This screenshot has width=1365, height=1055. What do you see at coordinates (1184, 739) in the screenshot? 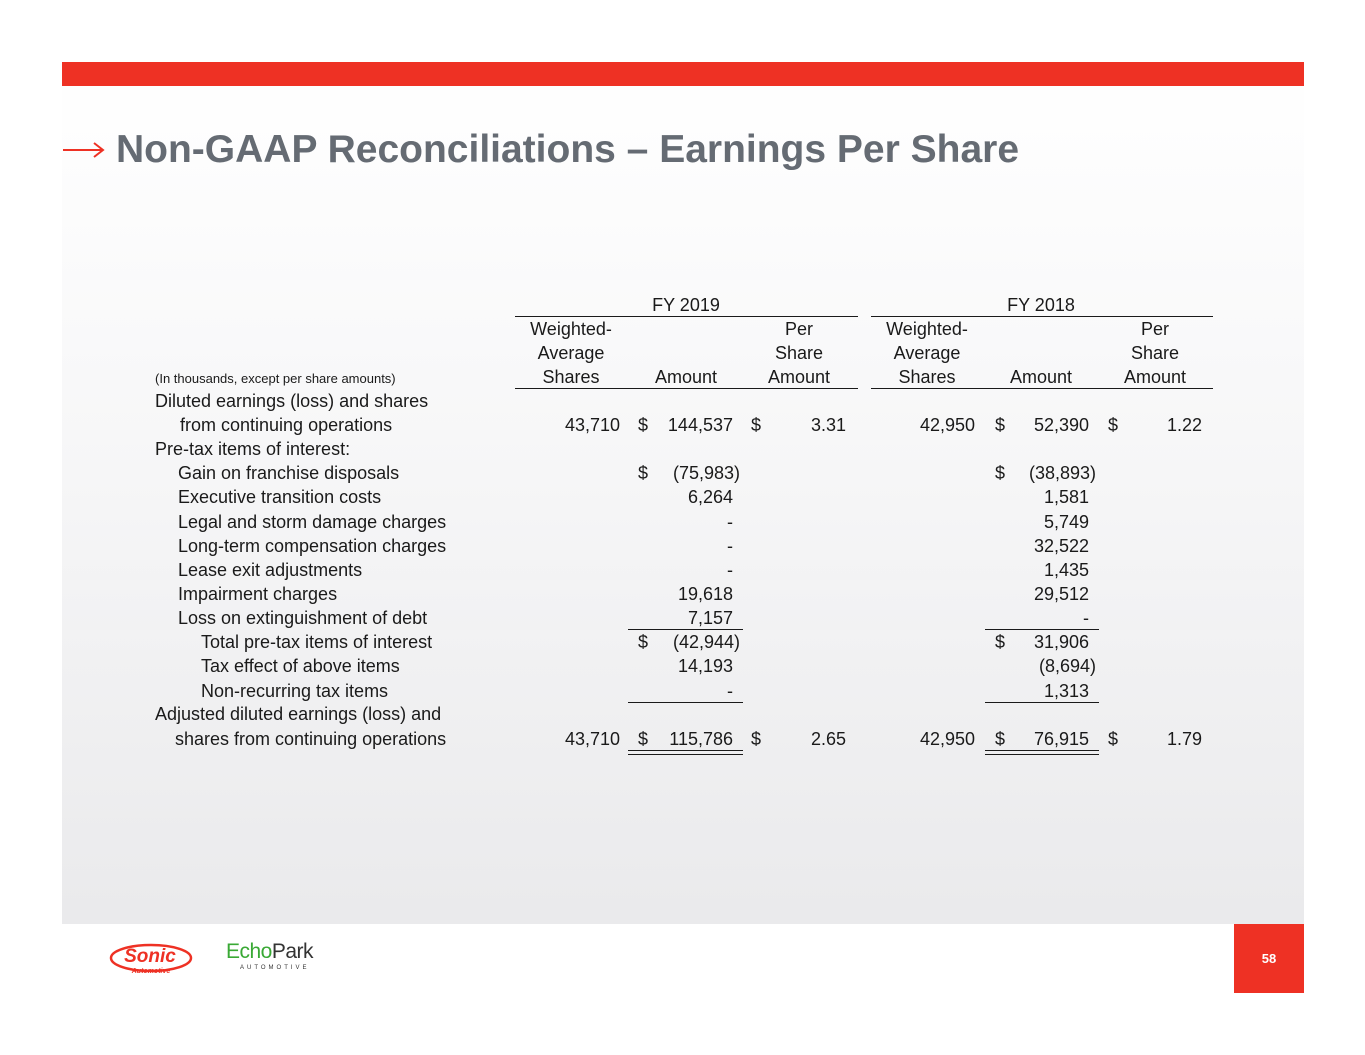
I see `per-share-cell: 1.79` at bounding box center [1184, 739].